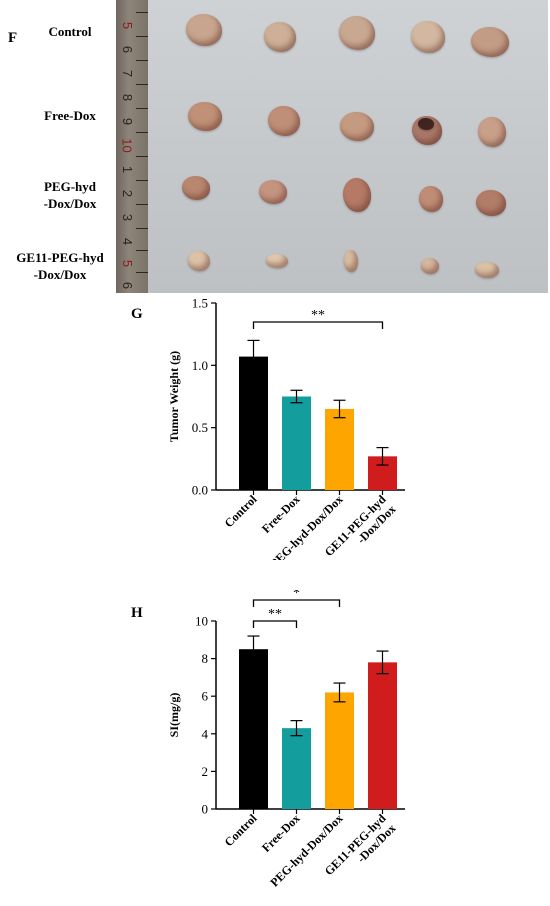  I want to click on row-label-control: Control, so click(70, 31).